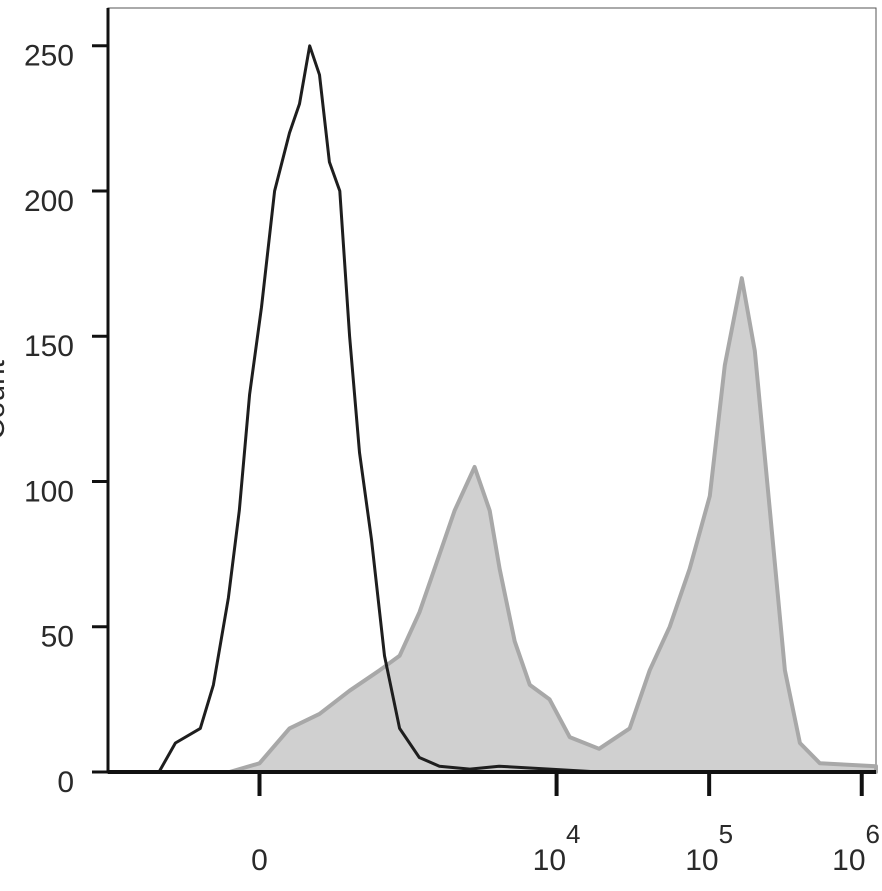 This screenshot has height=891, width=882. I want to click on x-tick-label: 0, so click(259, 860).